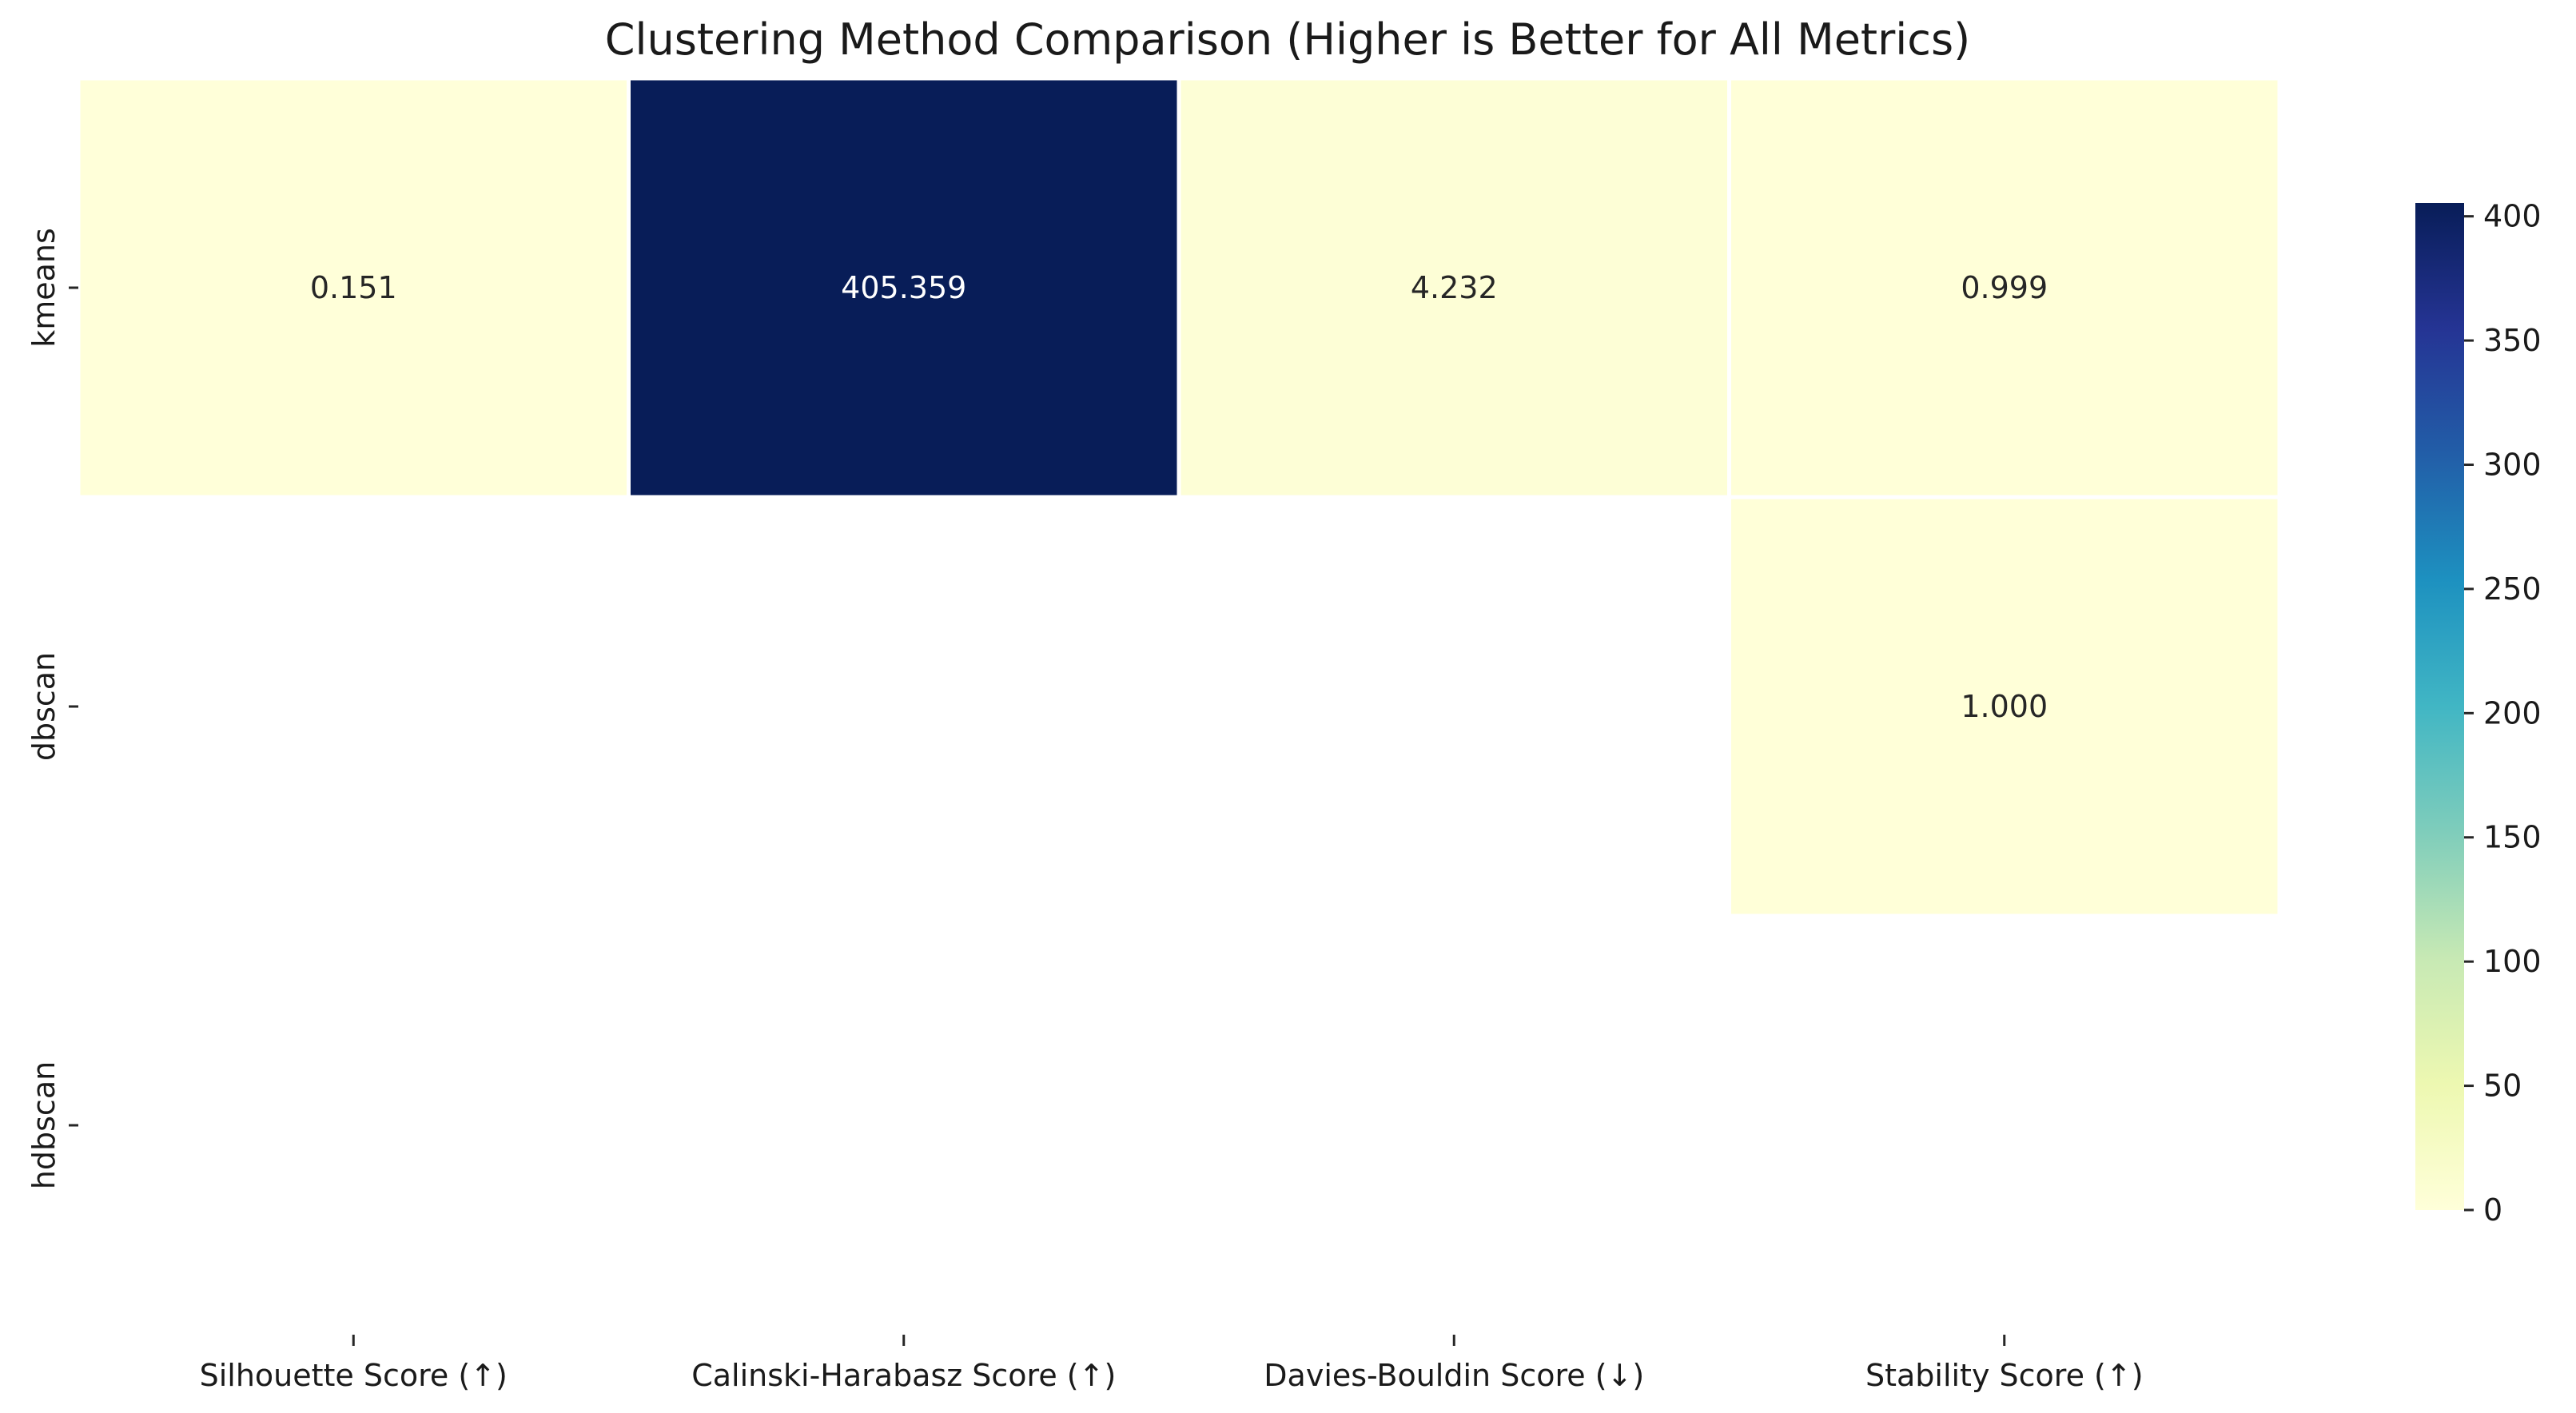 The width and height of the screenshot is (2576, 1413). Describe the element at coordinates (2512, 961) in the screenshot. I see `colorbar-tick-label: 100` at that location.